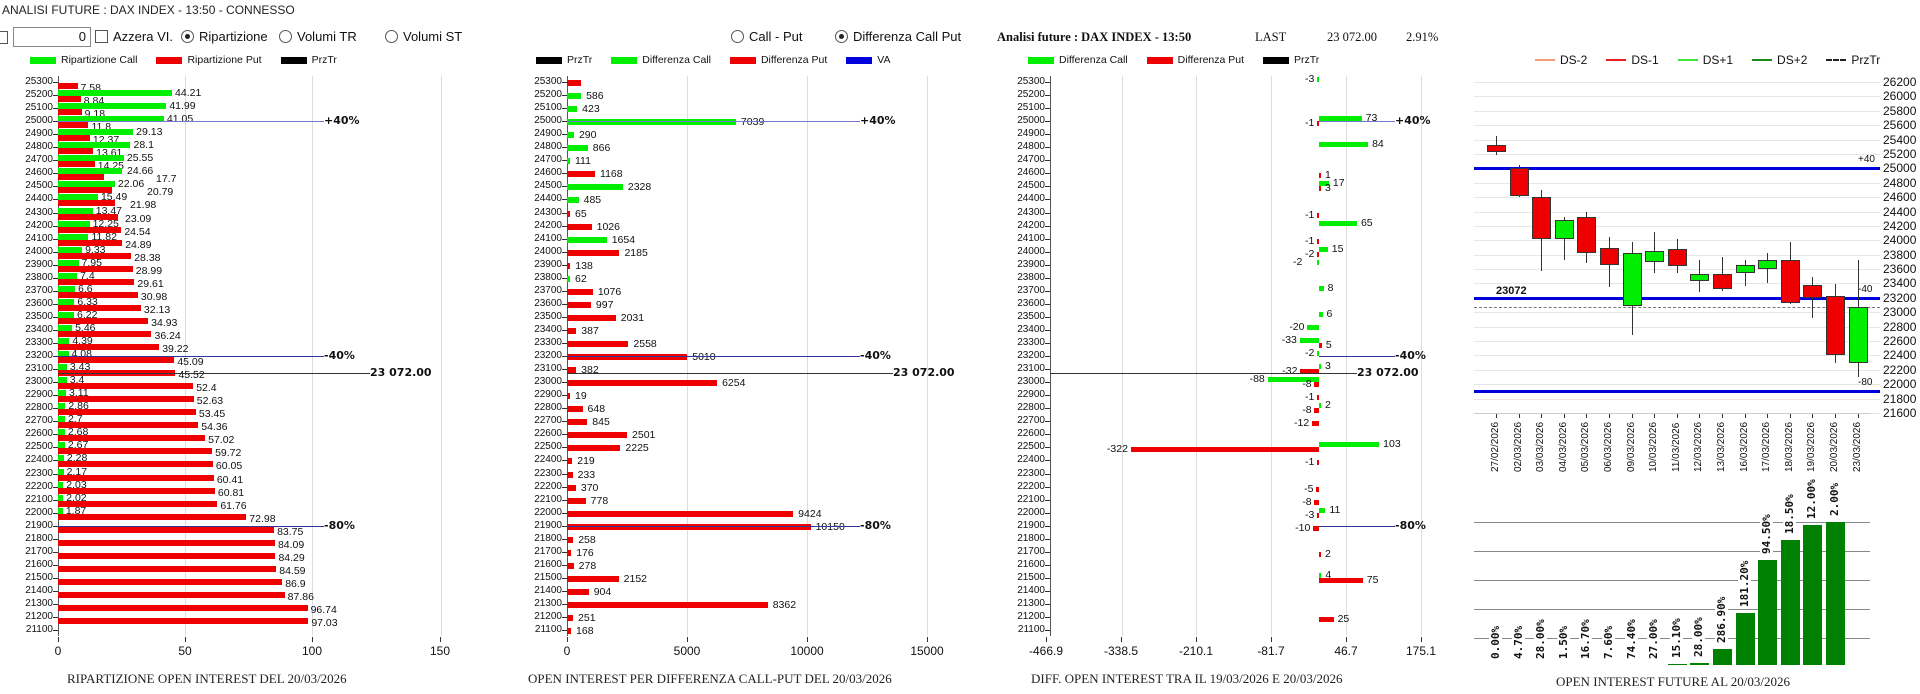 This screenshot has height=694, width=1920. Describe the element at coordinates (190, 362) in the screenshot. I see `put-value: 45.09` at that location.